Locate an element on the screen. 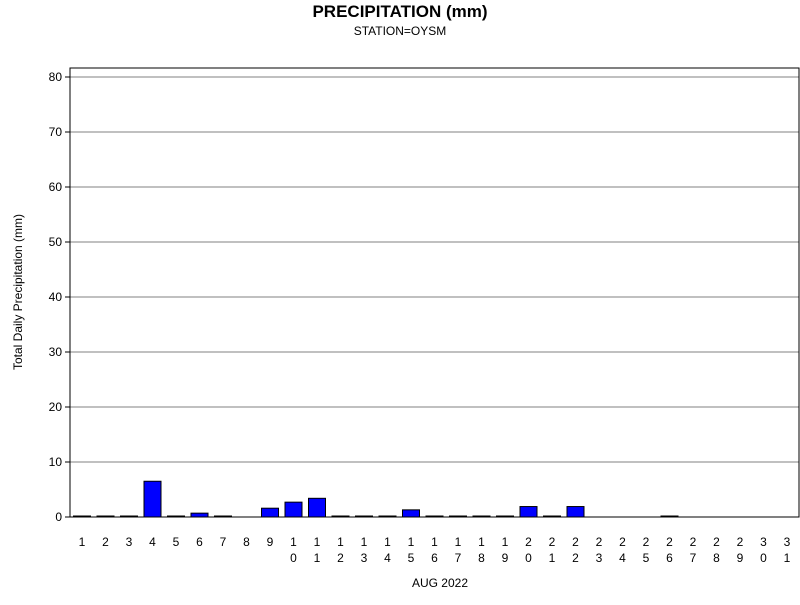 The width and height of the screenshot is (800, 605). y-tick-label: 20 is located at coordinates (56, 407).